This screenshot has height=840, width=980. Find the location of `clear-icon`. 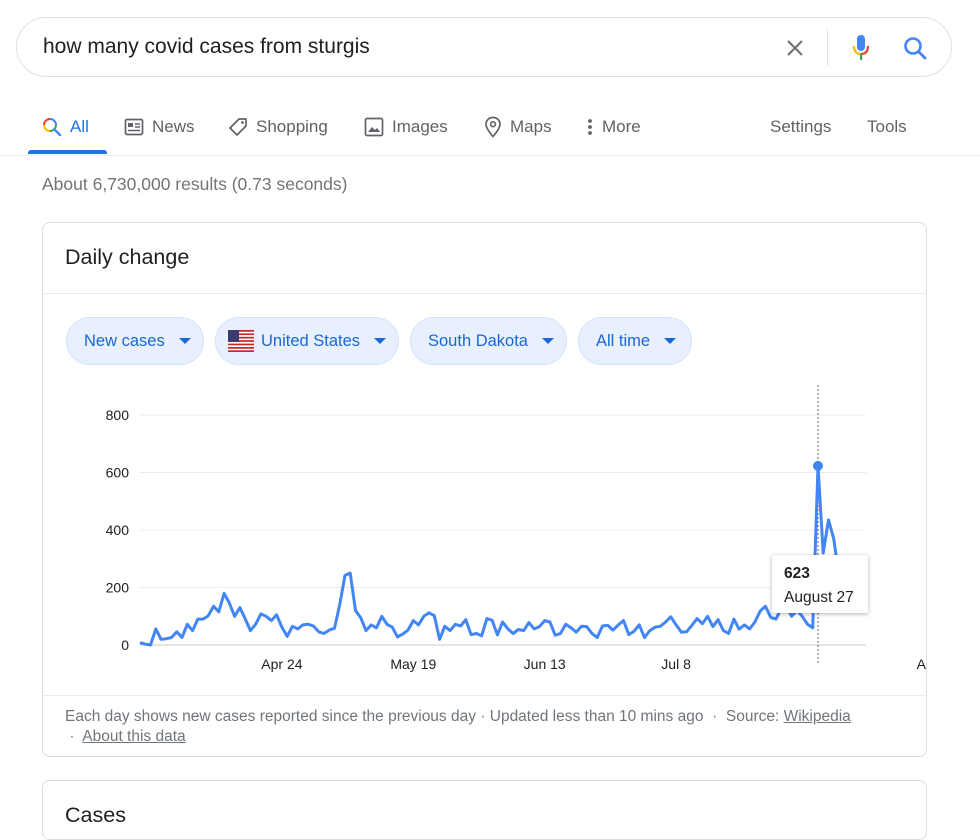

clear-icon is located at coordinates (795, 48).